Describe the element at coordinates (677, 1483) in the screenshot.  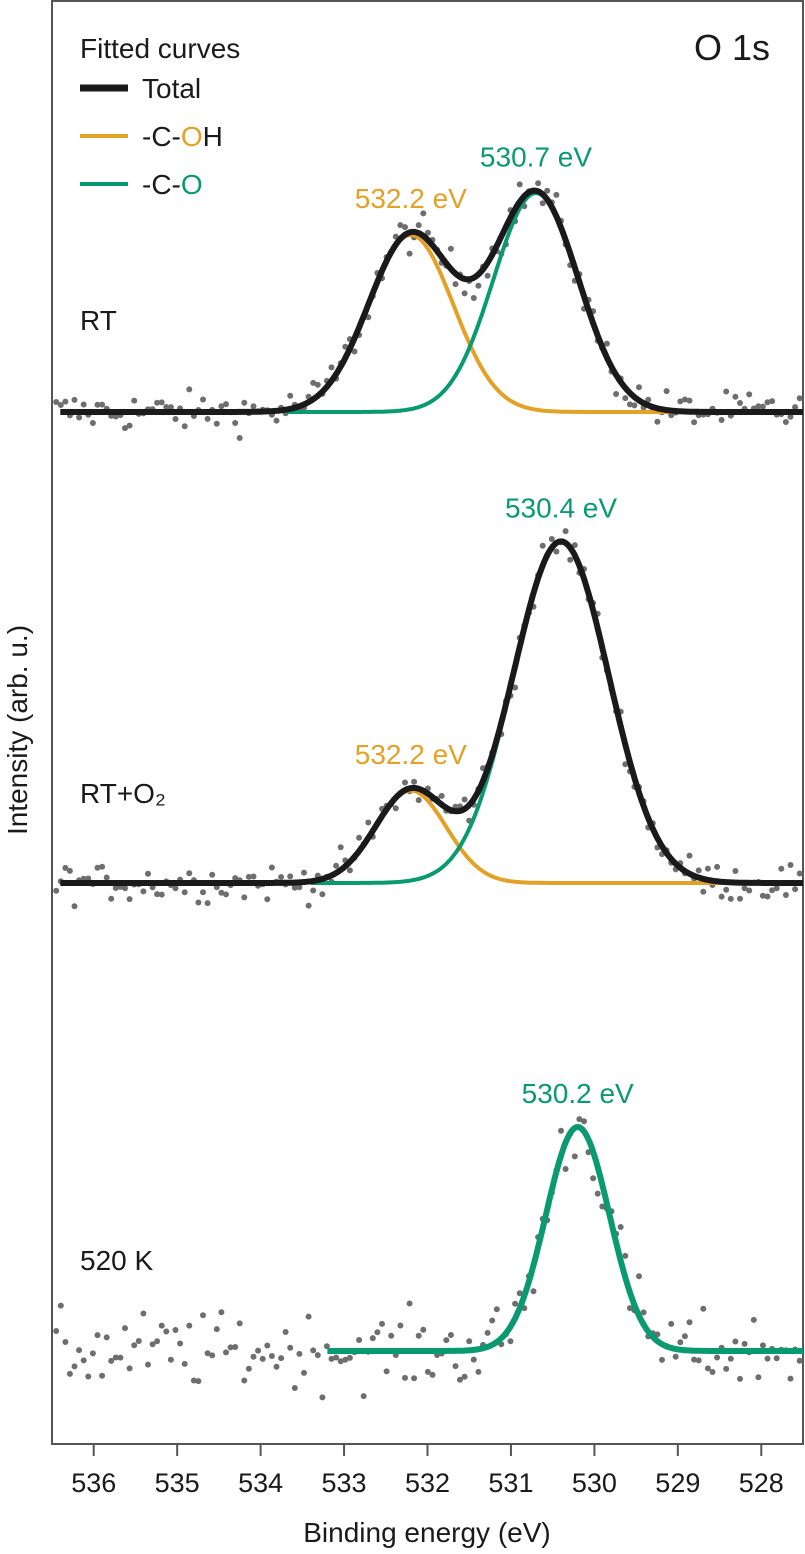
I see `x-tick-label: 529` at that location.